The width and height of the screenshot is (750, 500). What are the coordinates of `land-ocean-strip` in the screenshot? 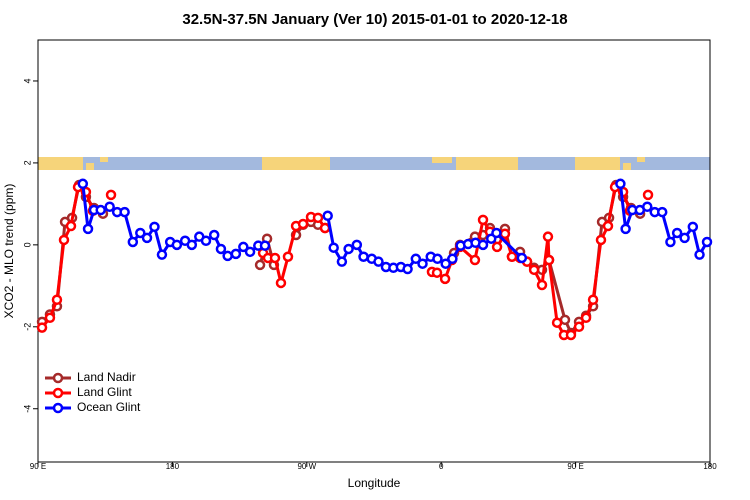 It's located at (374, 163).